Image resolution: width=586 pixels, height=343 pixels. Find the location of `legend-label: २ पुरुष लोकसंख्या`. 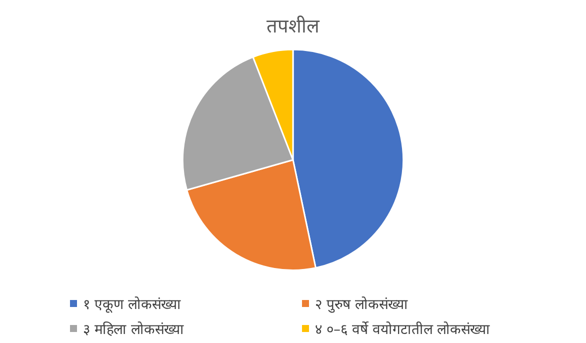

legend-label: २ पुरुष लोकसंख्या is located at coordinates (361, 304).